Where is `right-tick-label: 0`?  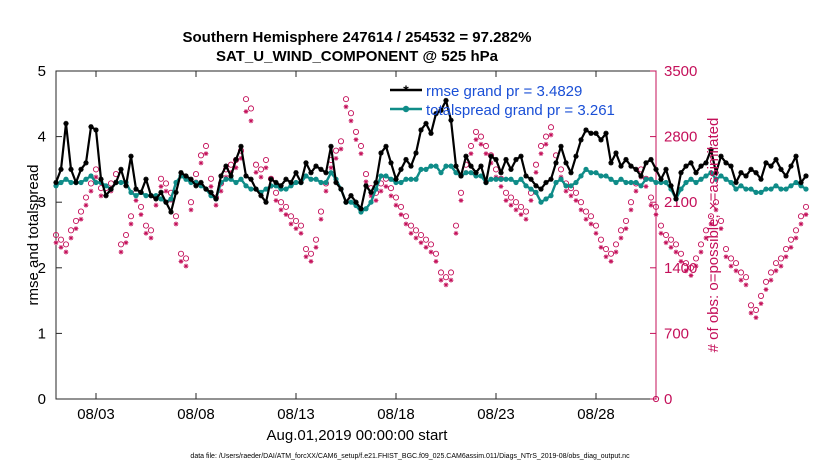
right-tick-label: 0 is located at coordinates (668, 399).